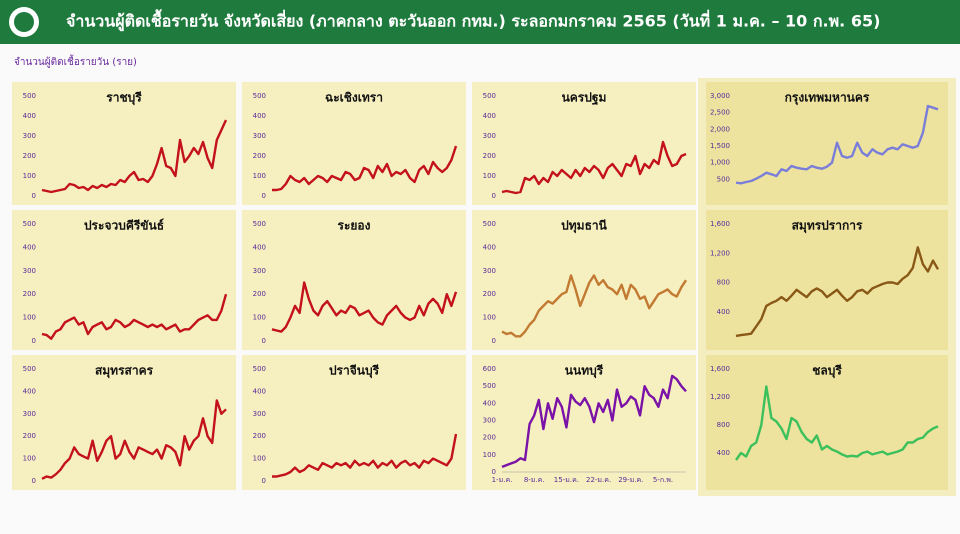  I want to click on x-tick-label: 29-ม.ค., so click(630, 480).